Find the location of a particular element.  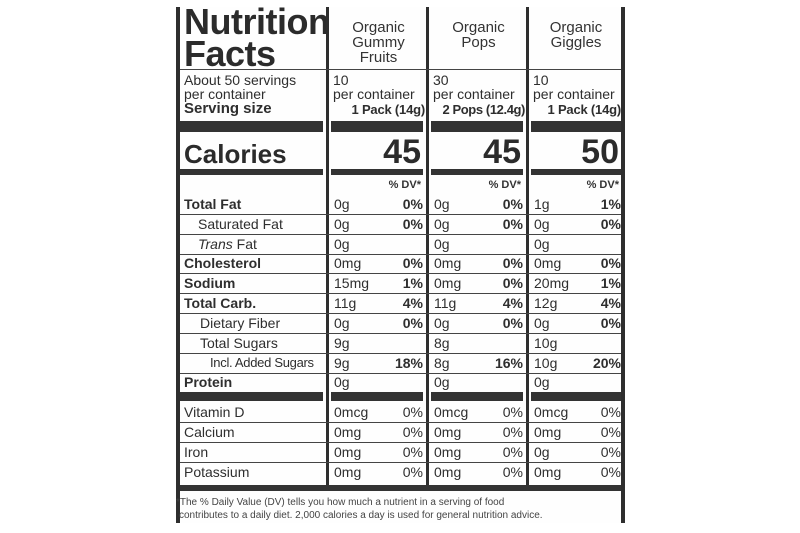

serving-size-label: Serving size is located at coordinates (228, 108).